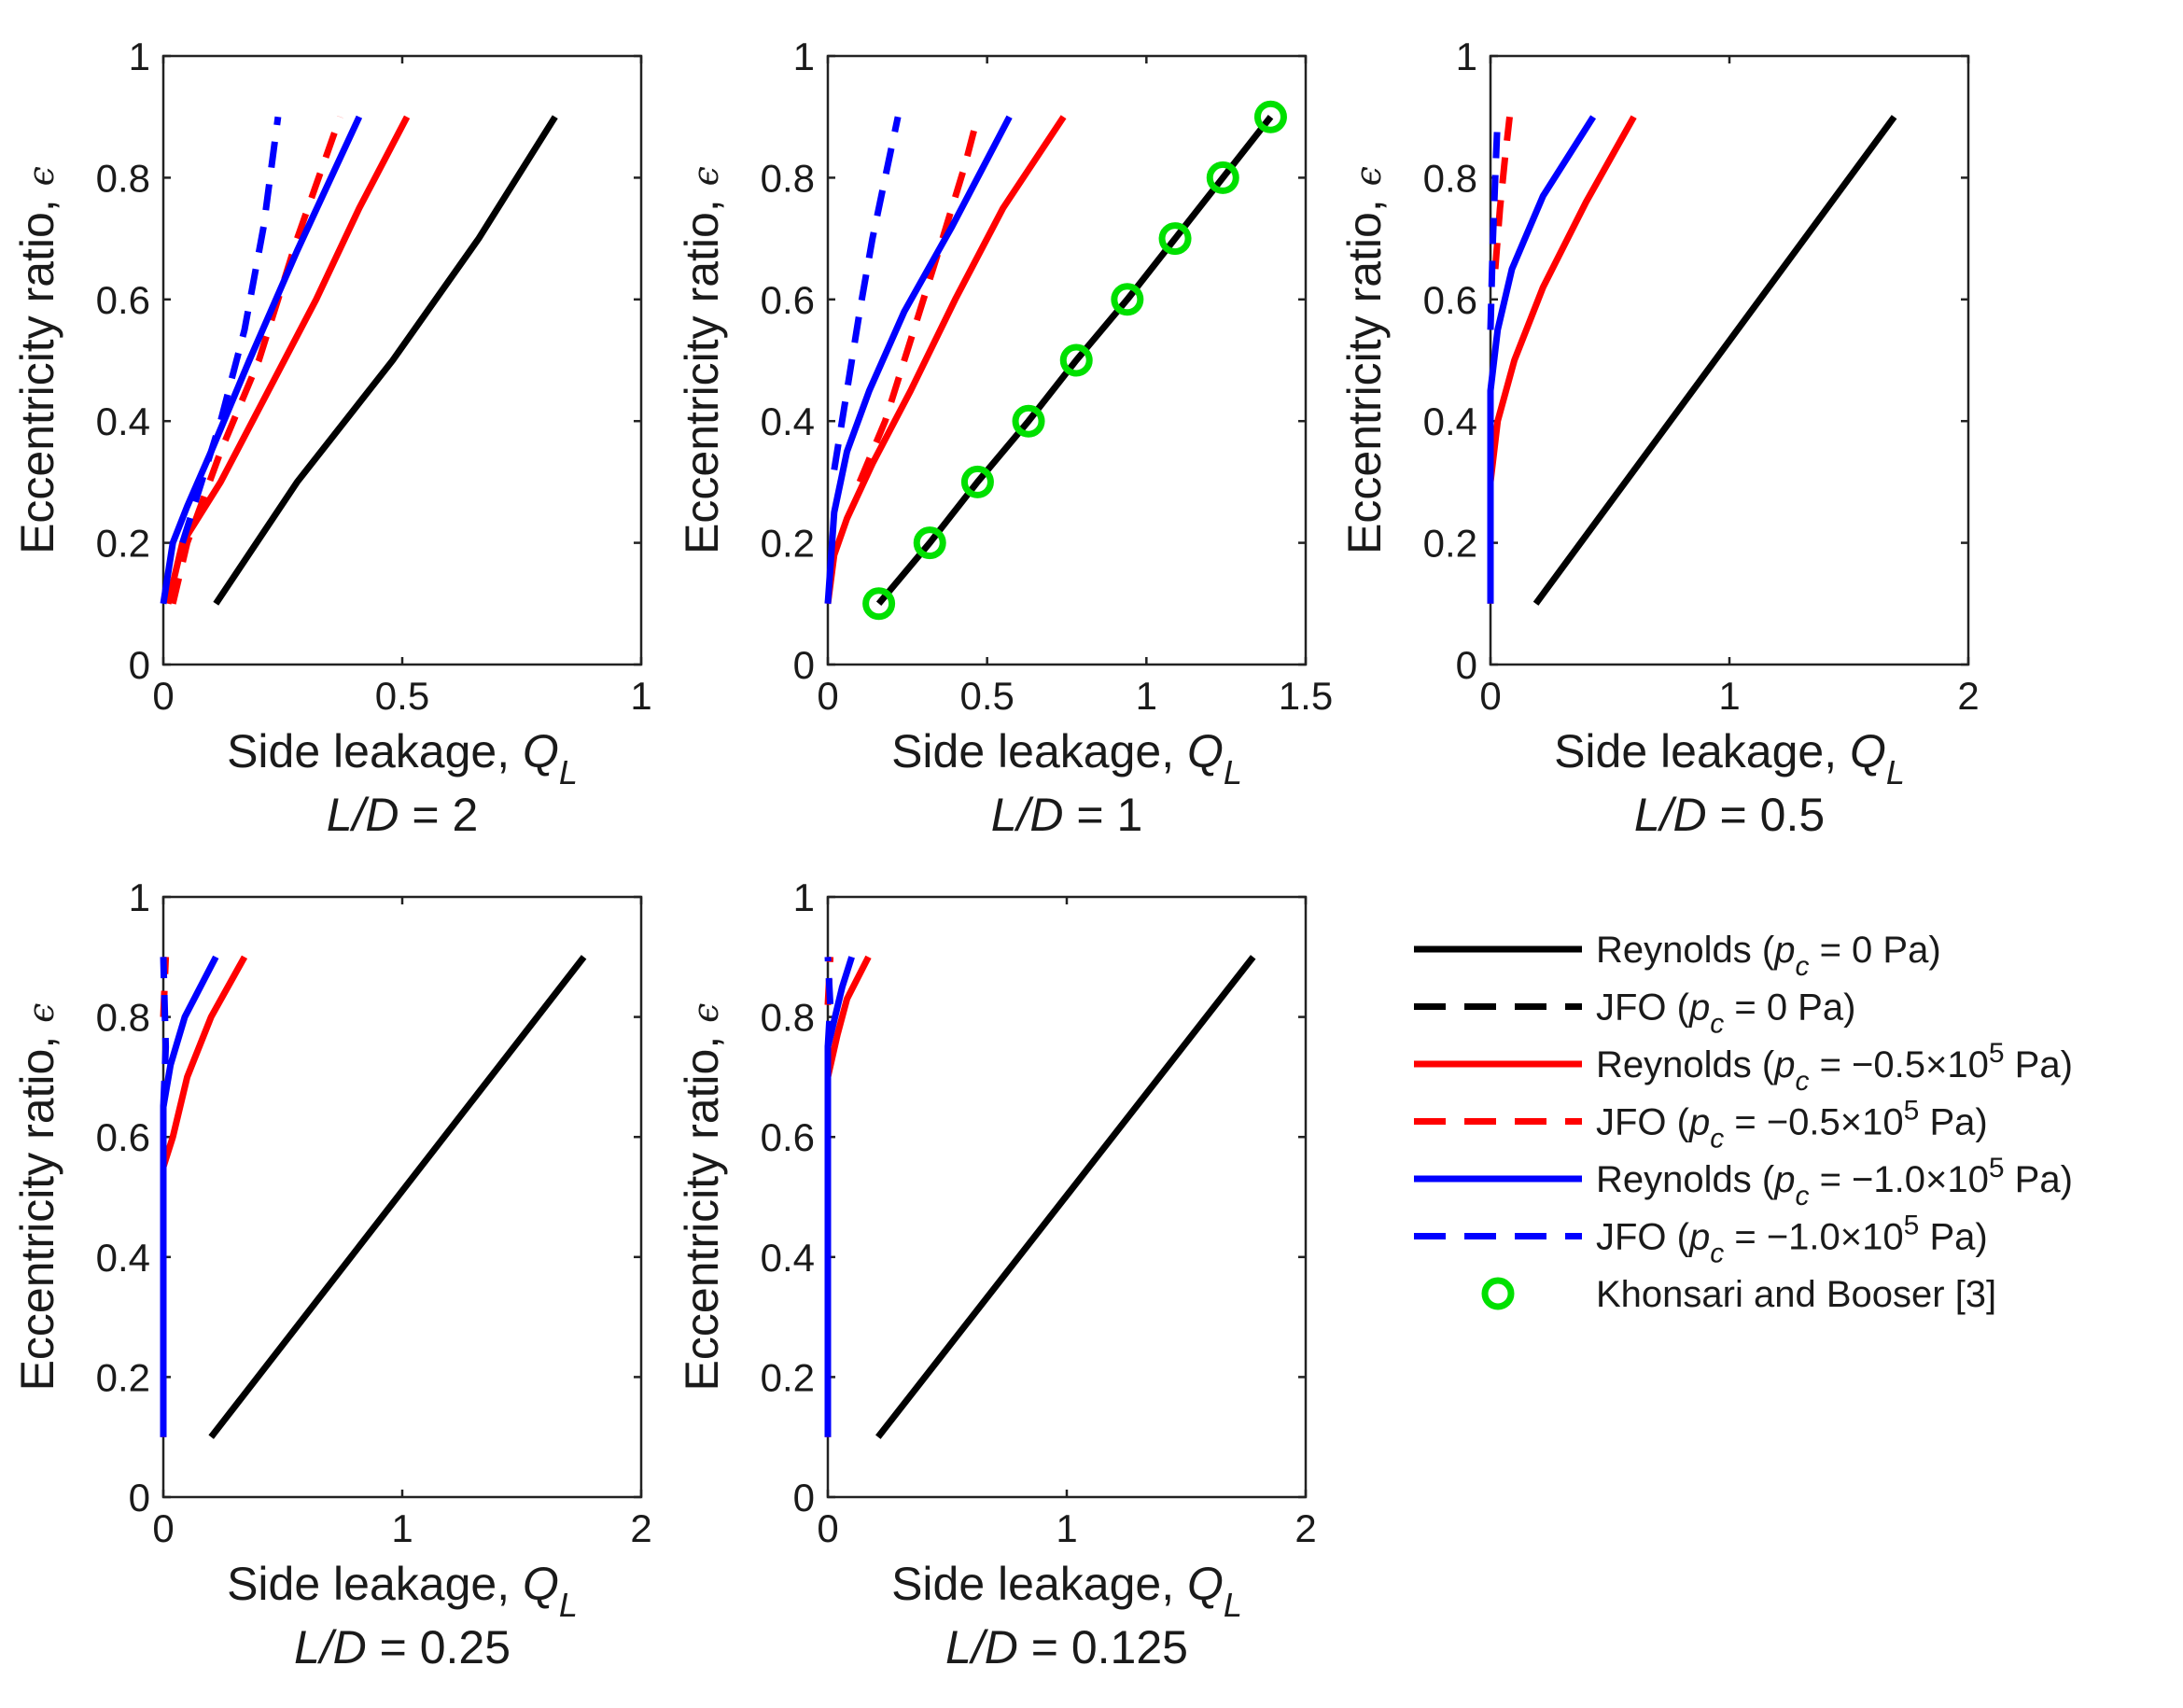  I want to click on legend-entry-6: JFO (pc = −1.0×105 Pa), so click(1701, 1240).